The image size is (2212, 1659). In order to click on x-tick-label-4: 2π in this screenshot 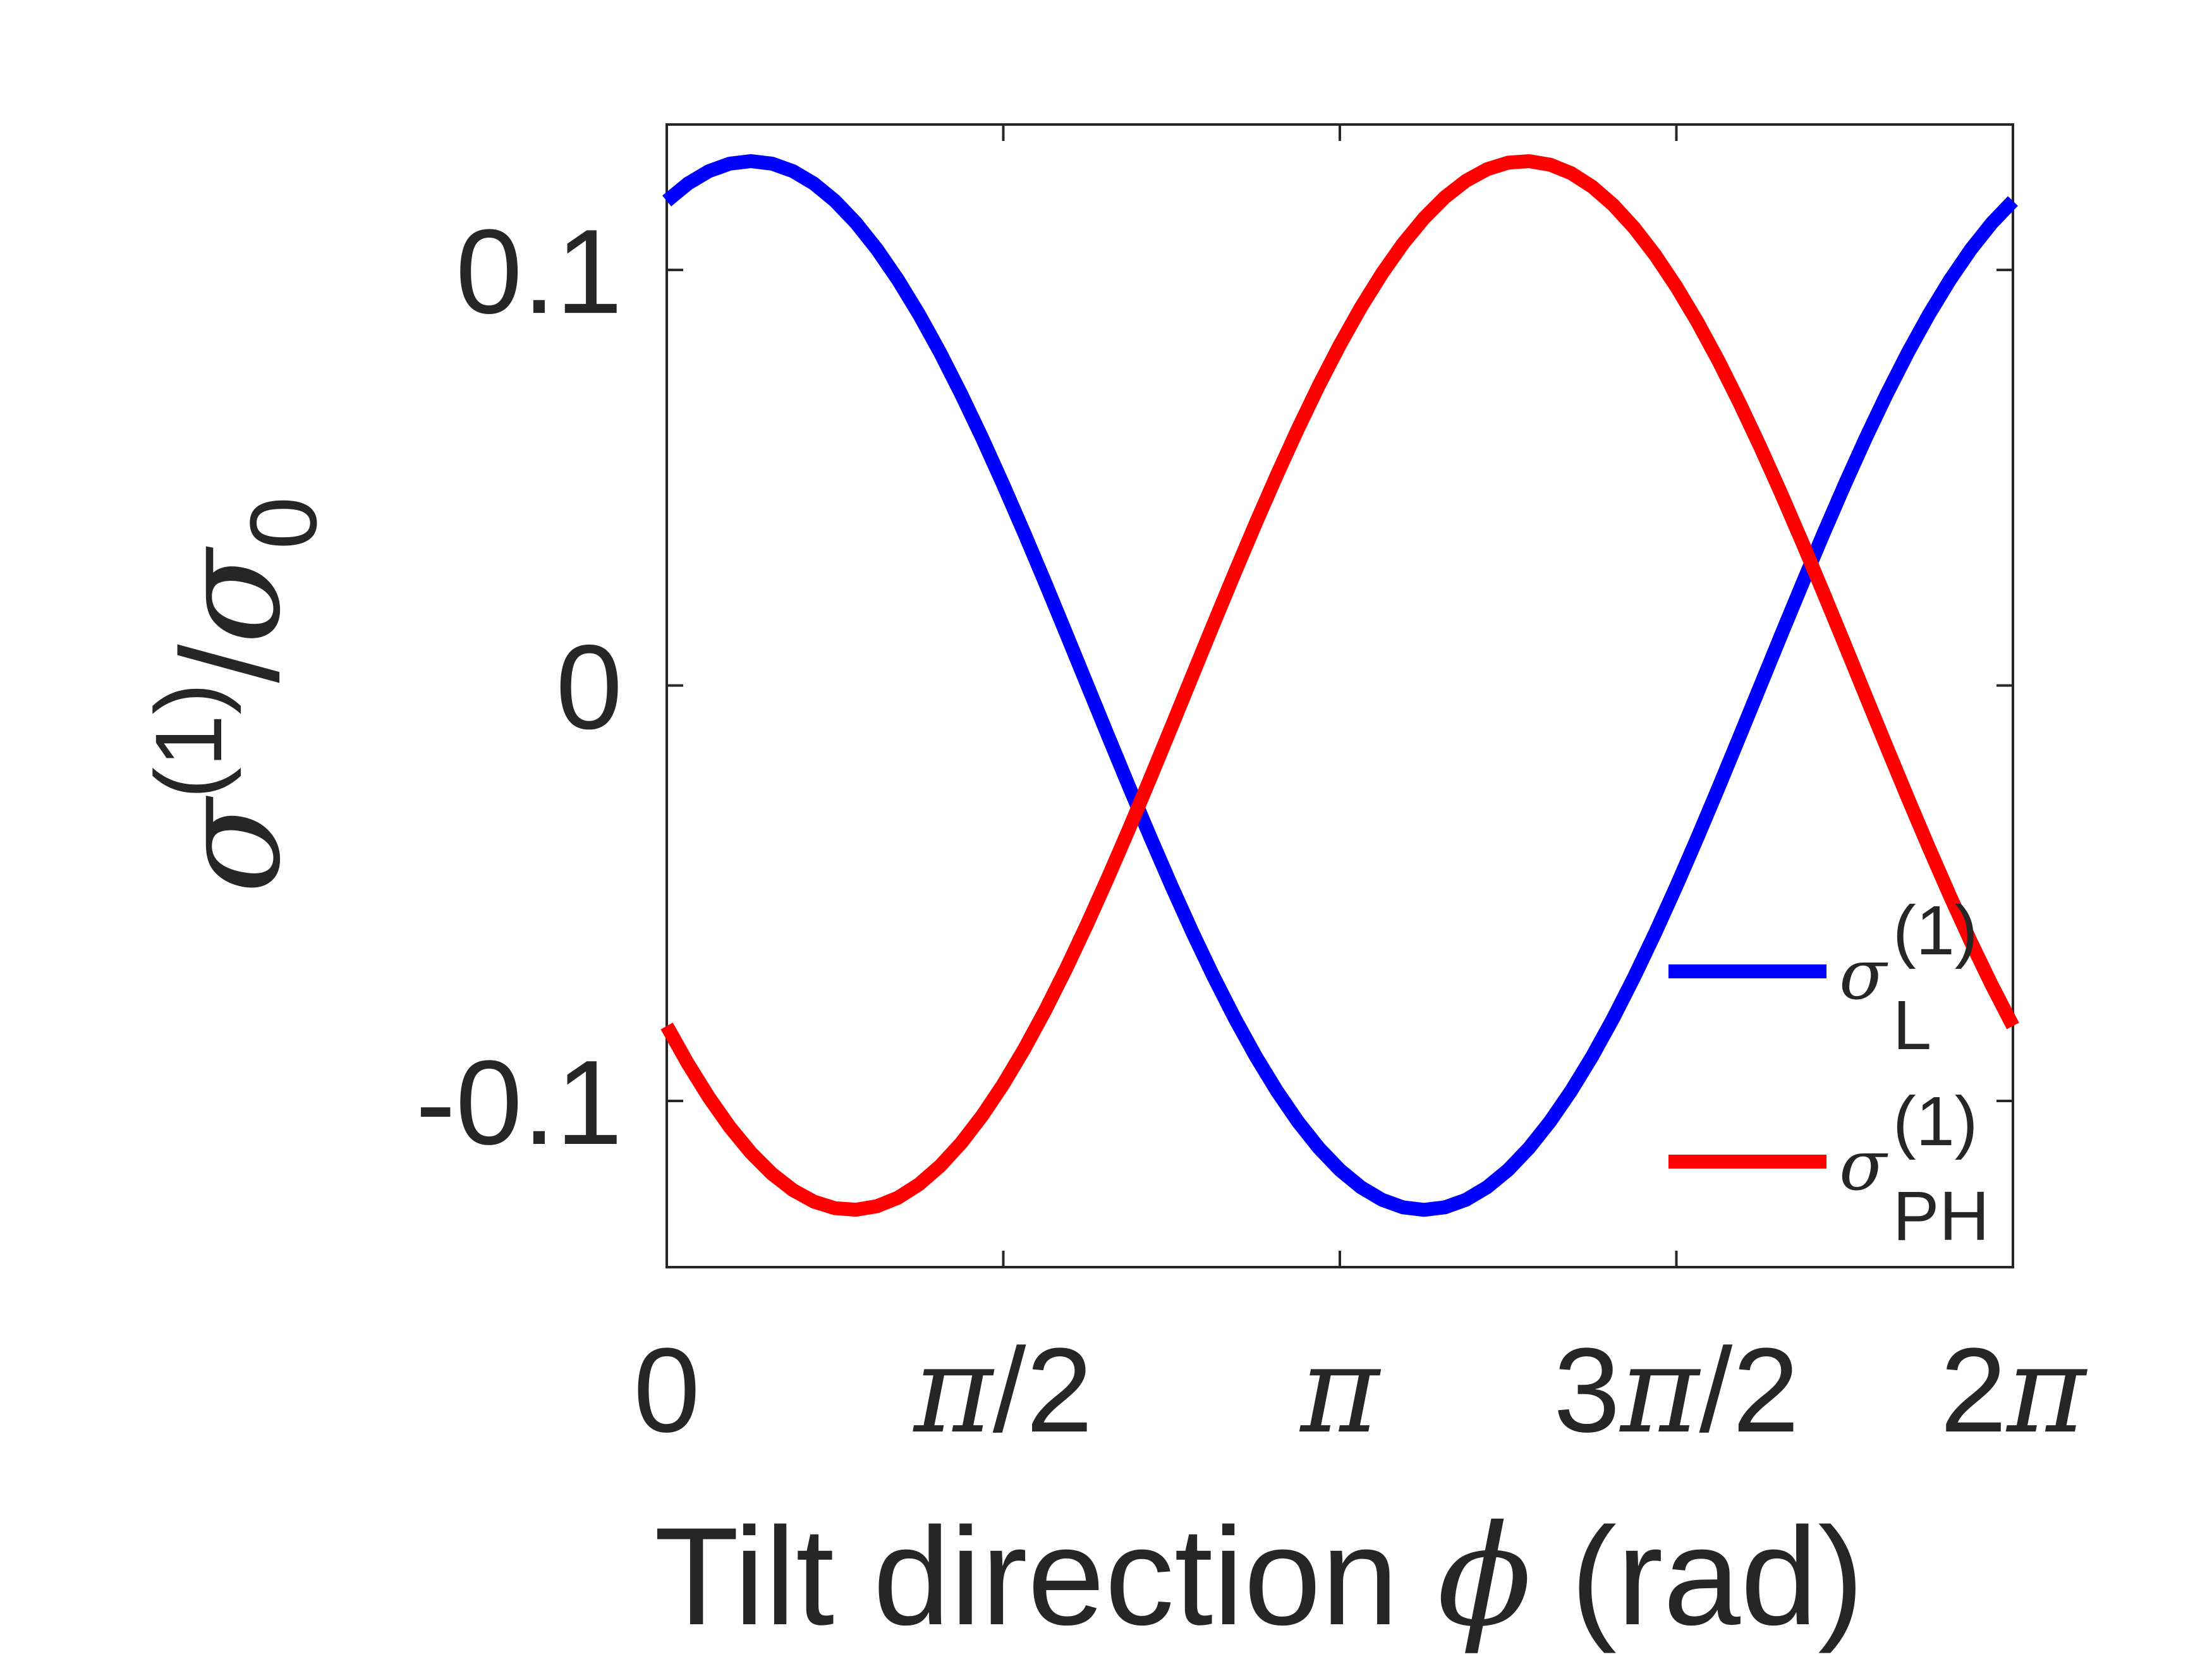, I will do `click(2014, 1390)`.